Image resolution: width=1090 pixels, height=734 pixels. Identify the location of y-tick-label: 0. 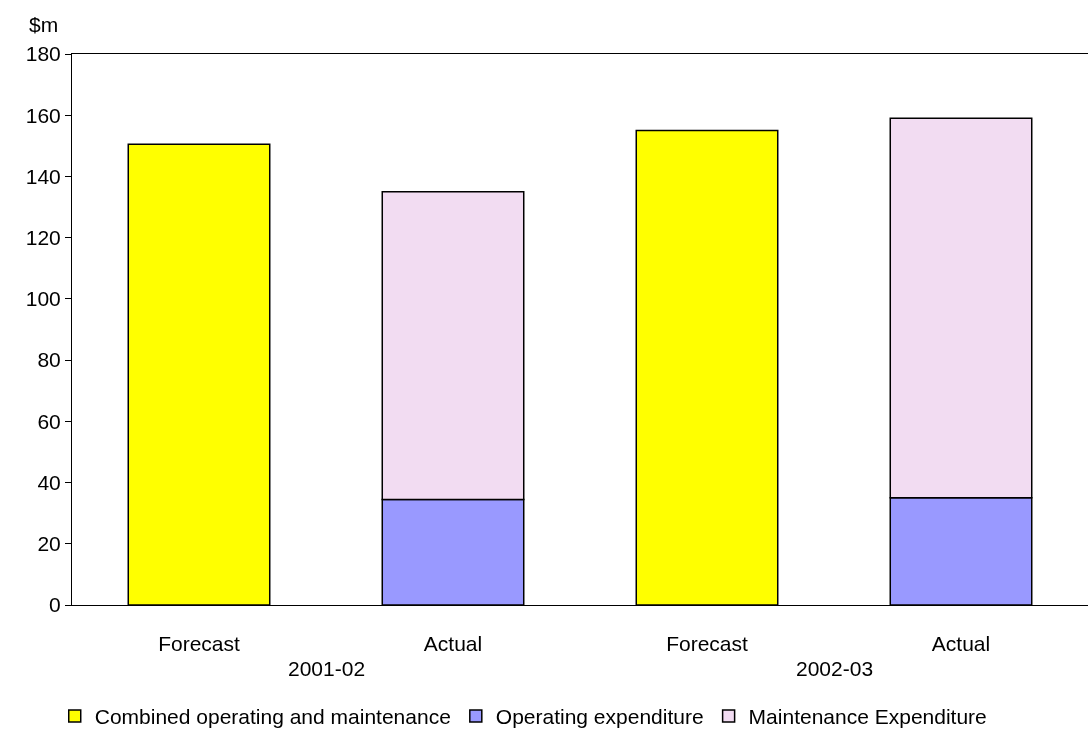
(55, 605).